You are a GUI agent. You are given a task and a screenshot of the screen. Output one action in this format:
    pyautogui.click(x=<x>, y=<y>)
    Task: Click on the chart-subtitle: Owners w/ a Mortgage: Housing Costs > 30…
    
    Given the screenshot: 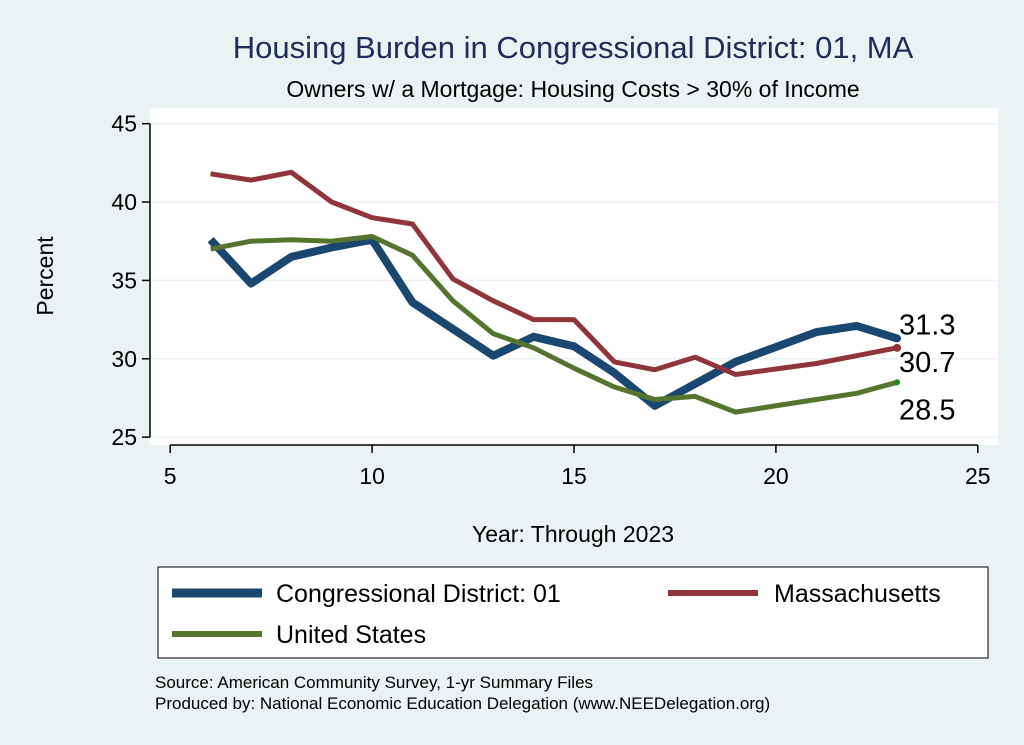 What is the action you would take?
    pyautogui.click(x=572, y=89)
    